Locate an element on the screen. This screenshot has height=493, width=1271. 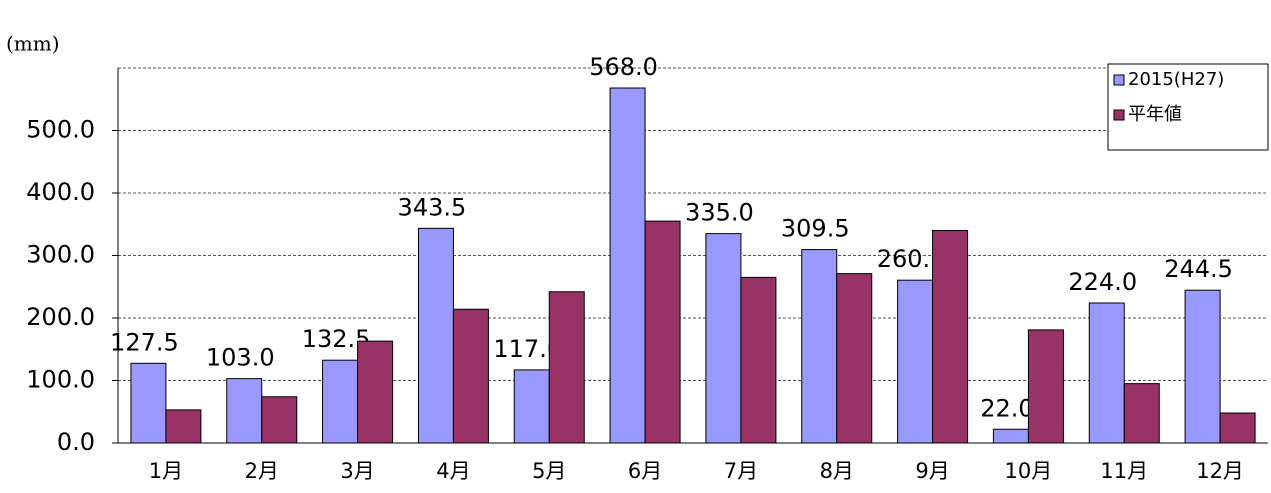
data-label: 343.5 is located at coordinates (432, 207).